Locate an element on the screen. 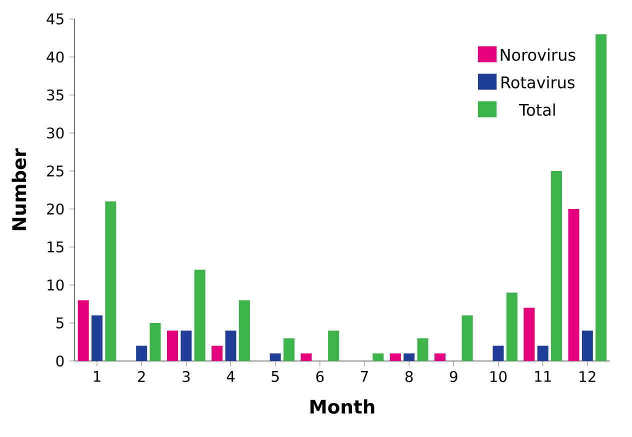  x-tick-label: 9 is located at coordinates (454, 376).